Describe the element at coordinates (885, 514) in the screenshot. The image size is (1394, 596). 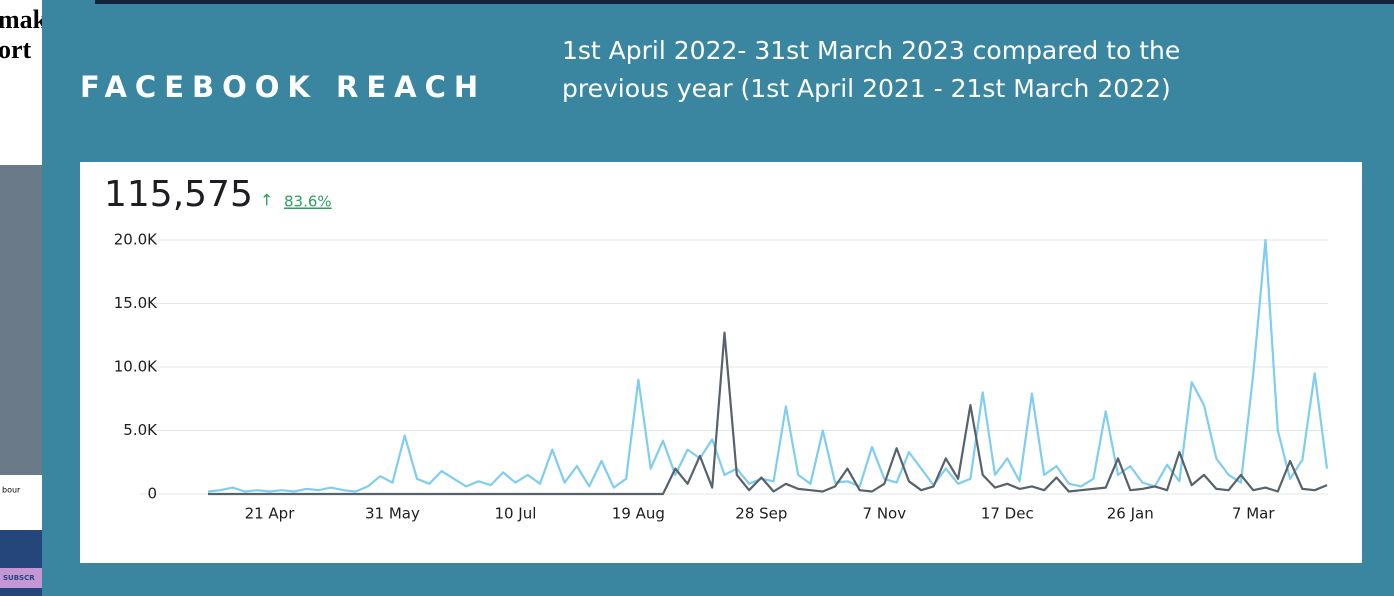
I see `x-tick-label: 7 Nov` at that location.